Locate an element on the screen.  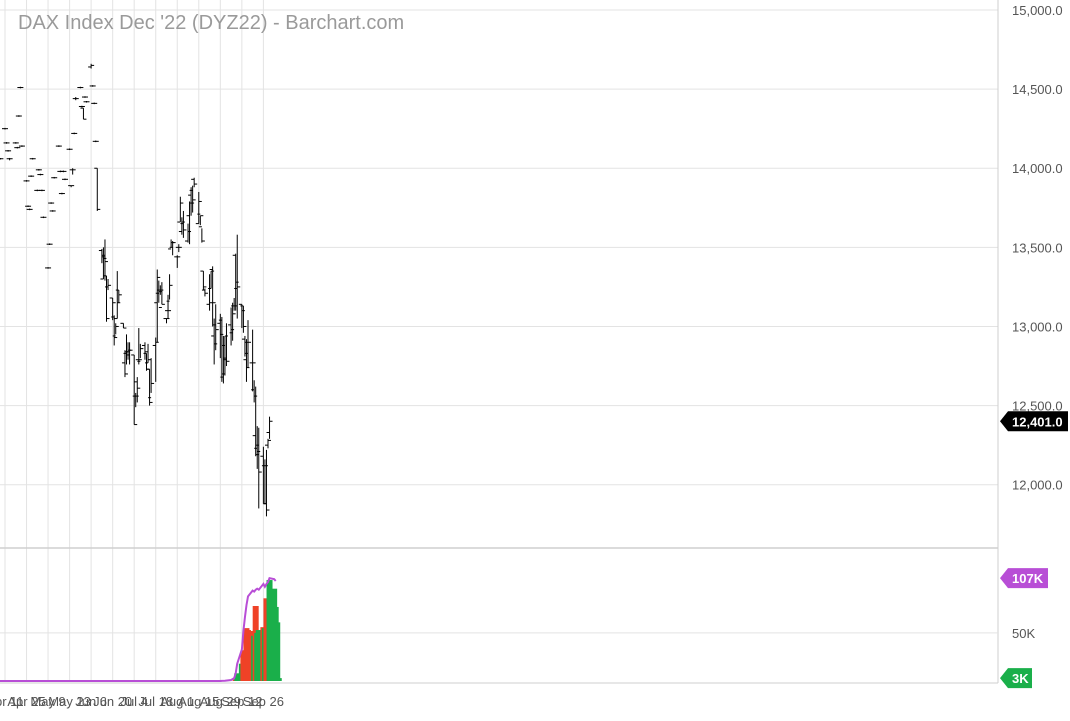
volume-average-badge-bg is located at coordinates (1024, 578).